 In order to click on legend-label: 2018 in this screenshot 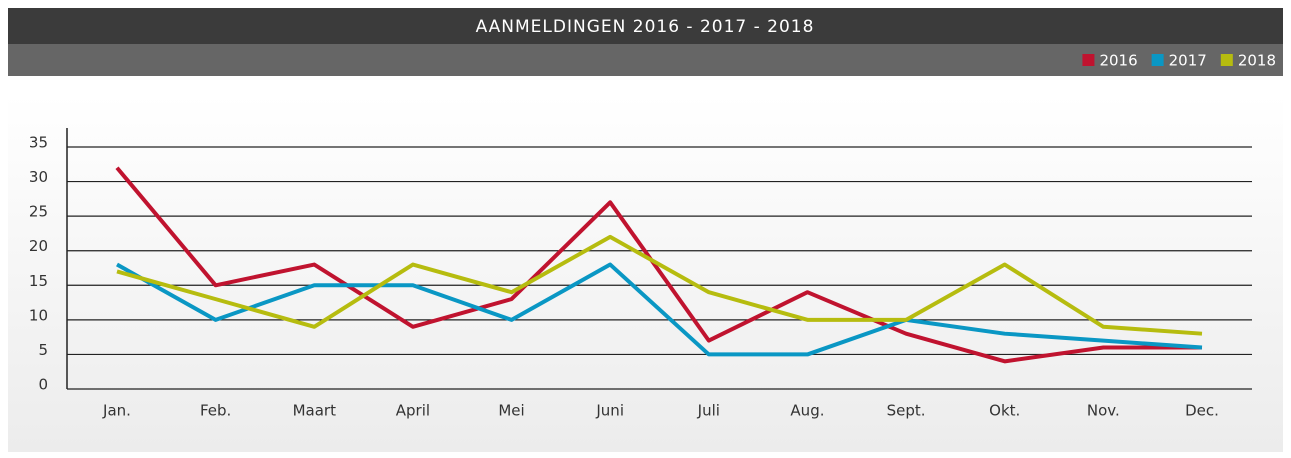, I will do `click(1257, 61)`.